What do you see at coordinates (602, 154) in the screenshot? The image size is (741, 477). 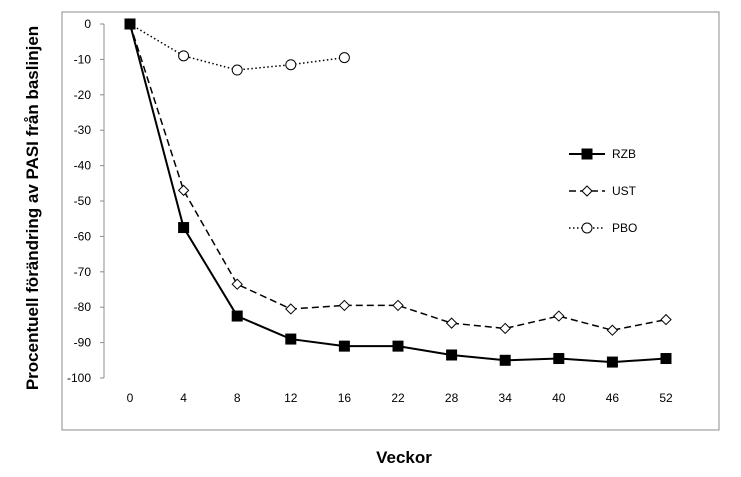 I see `legend-item-rzb: RZB` at bounding box center [602, 154].